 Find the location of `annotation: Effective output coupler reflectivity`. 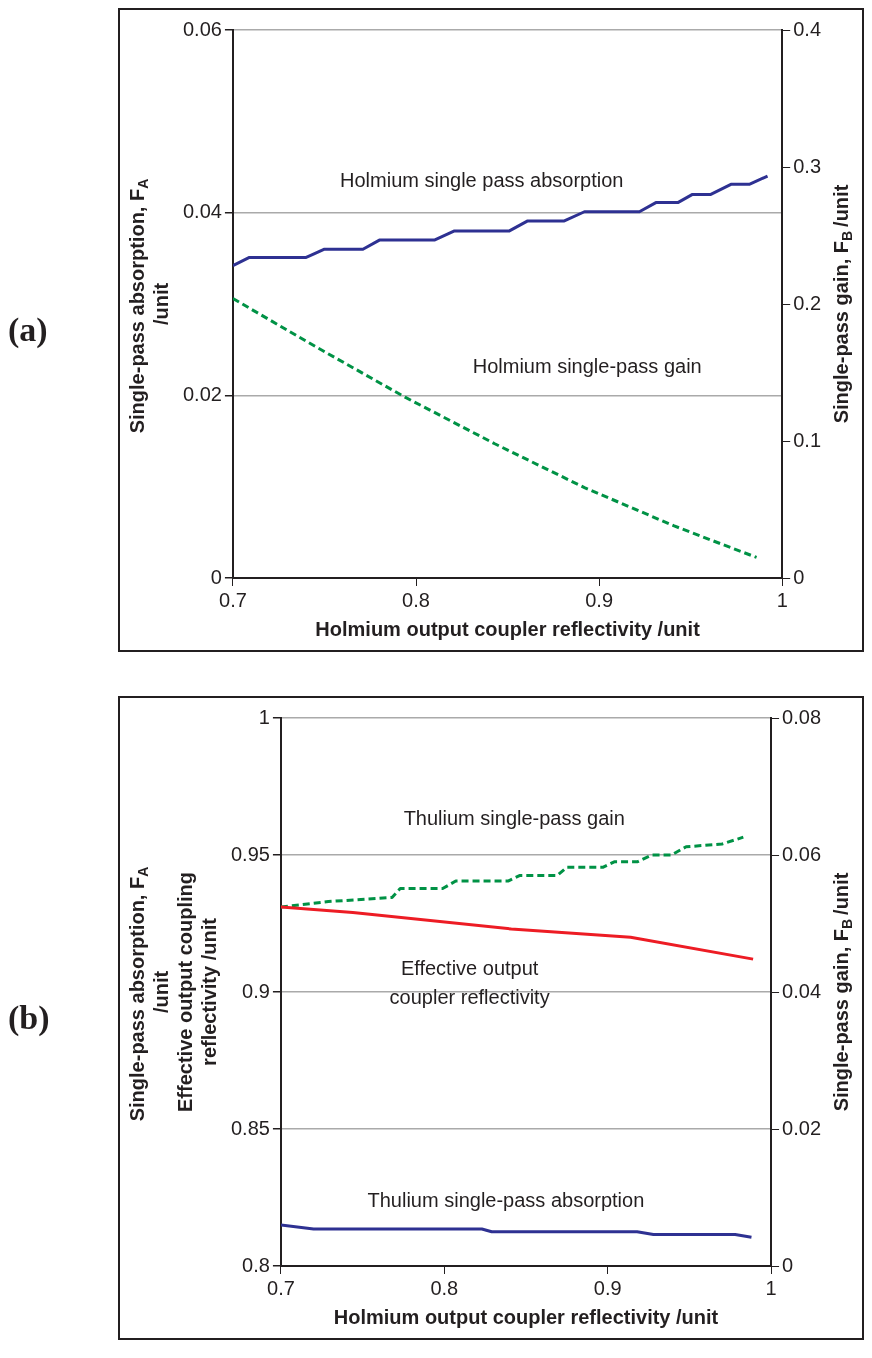

annotation: Effective output coupler reflectivity is located at coordinates (469, 982).